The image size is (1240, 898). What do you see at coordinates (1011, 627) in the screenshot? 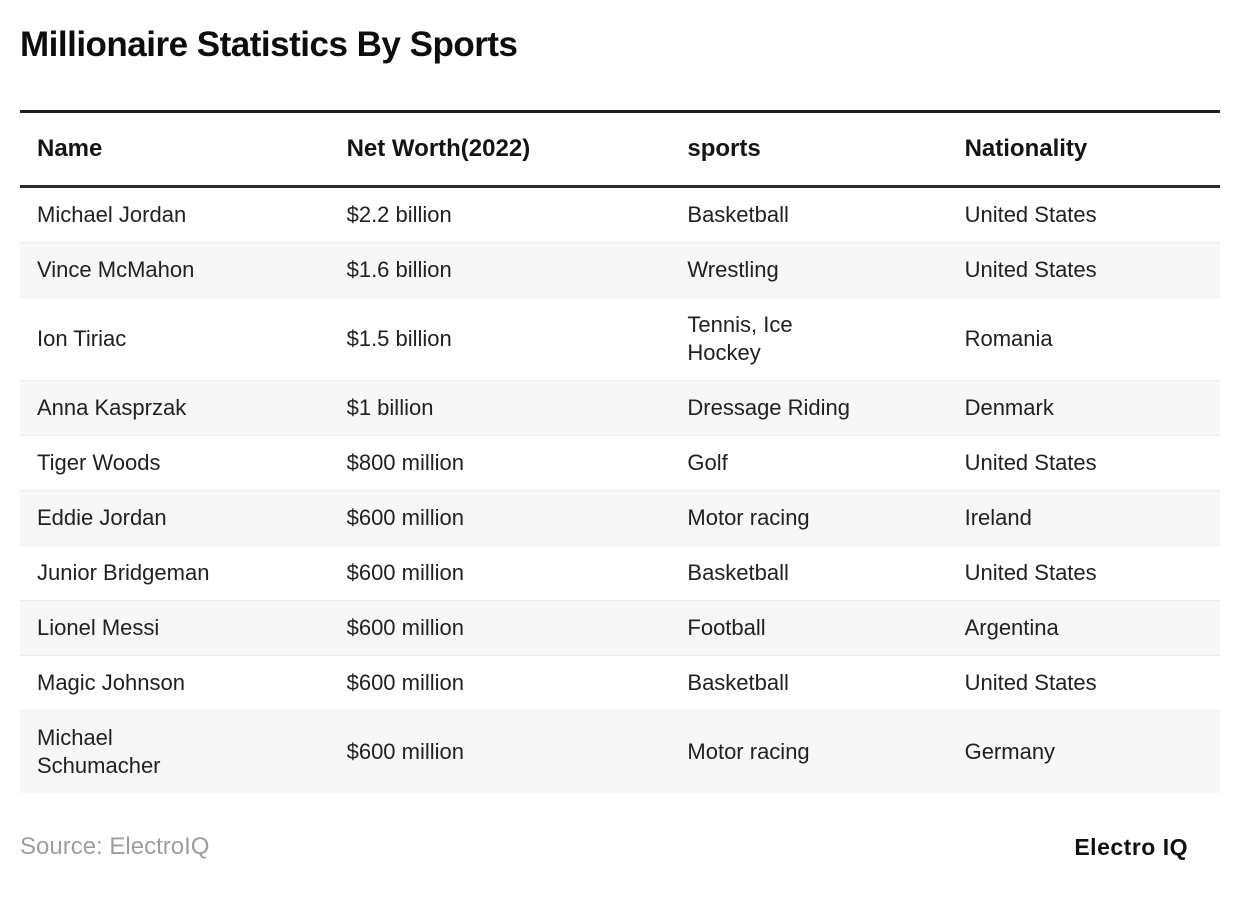
I see `cell-text: Argentina` at bounding box center [1011, 627].